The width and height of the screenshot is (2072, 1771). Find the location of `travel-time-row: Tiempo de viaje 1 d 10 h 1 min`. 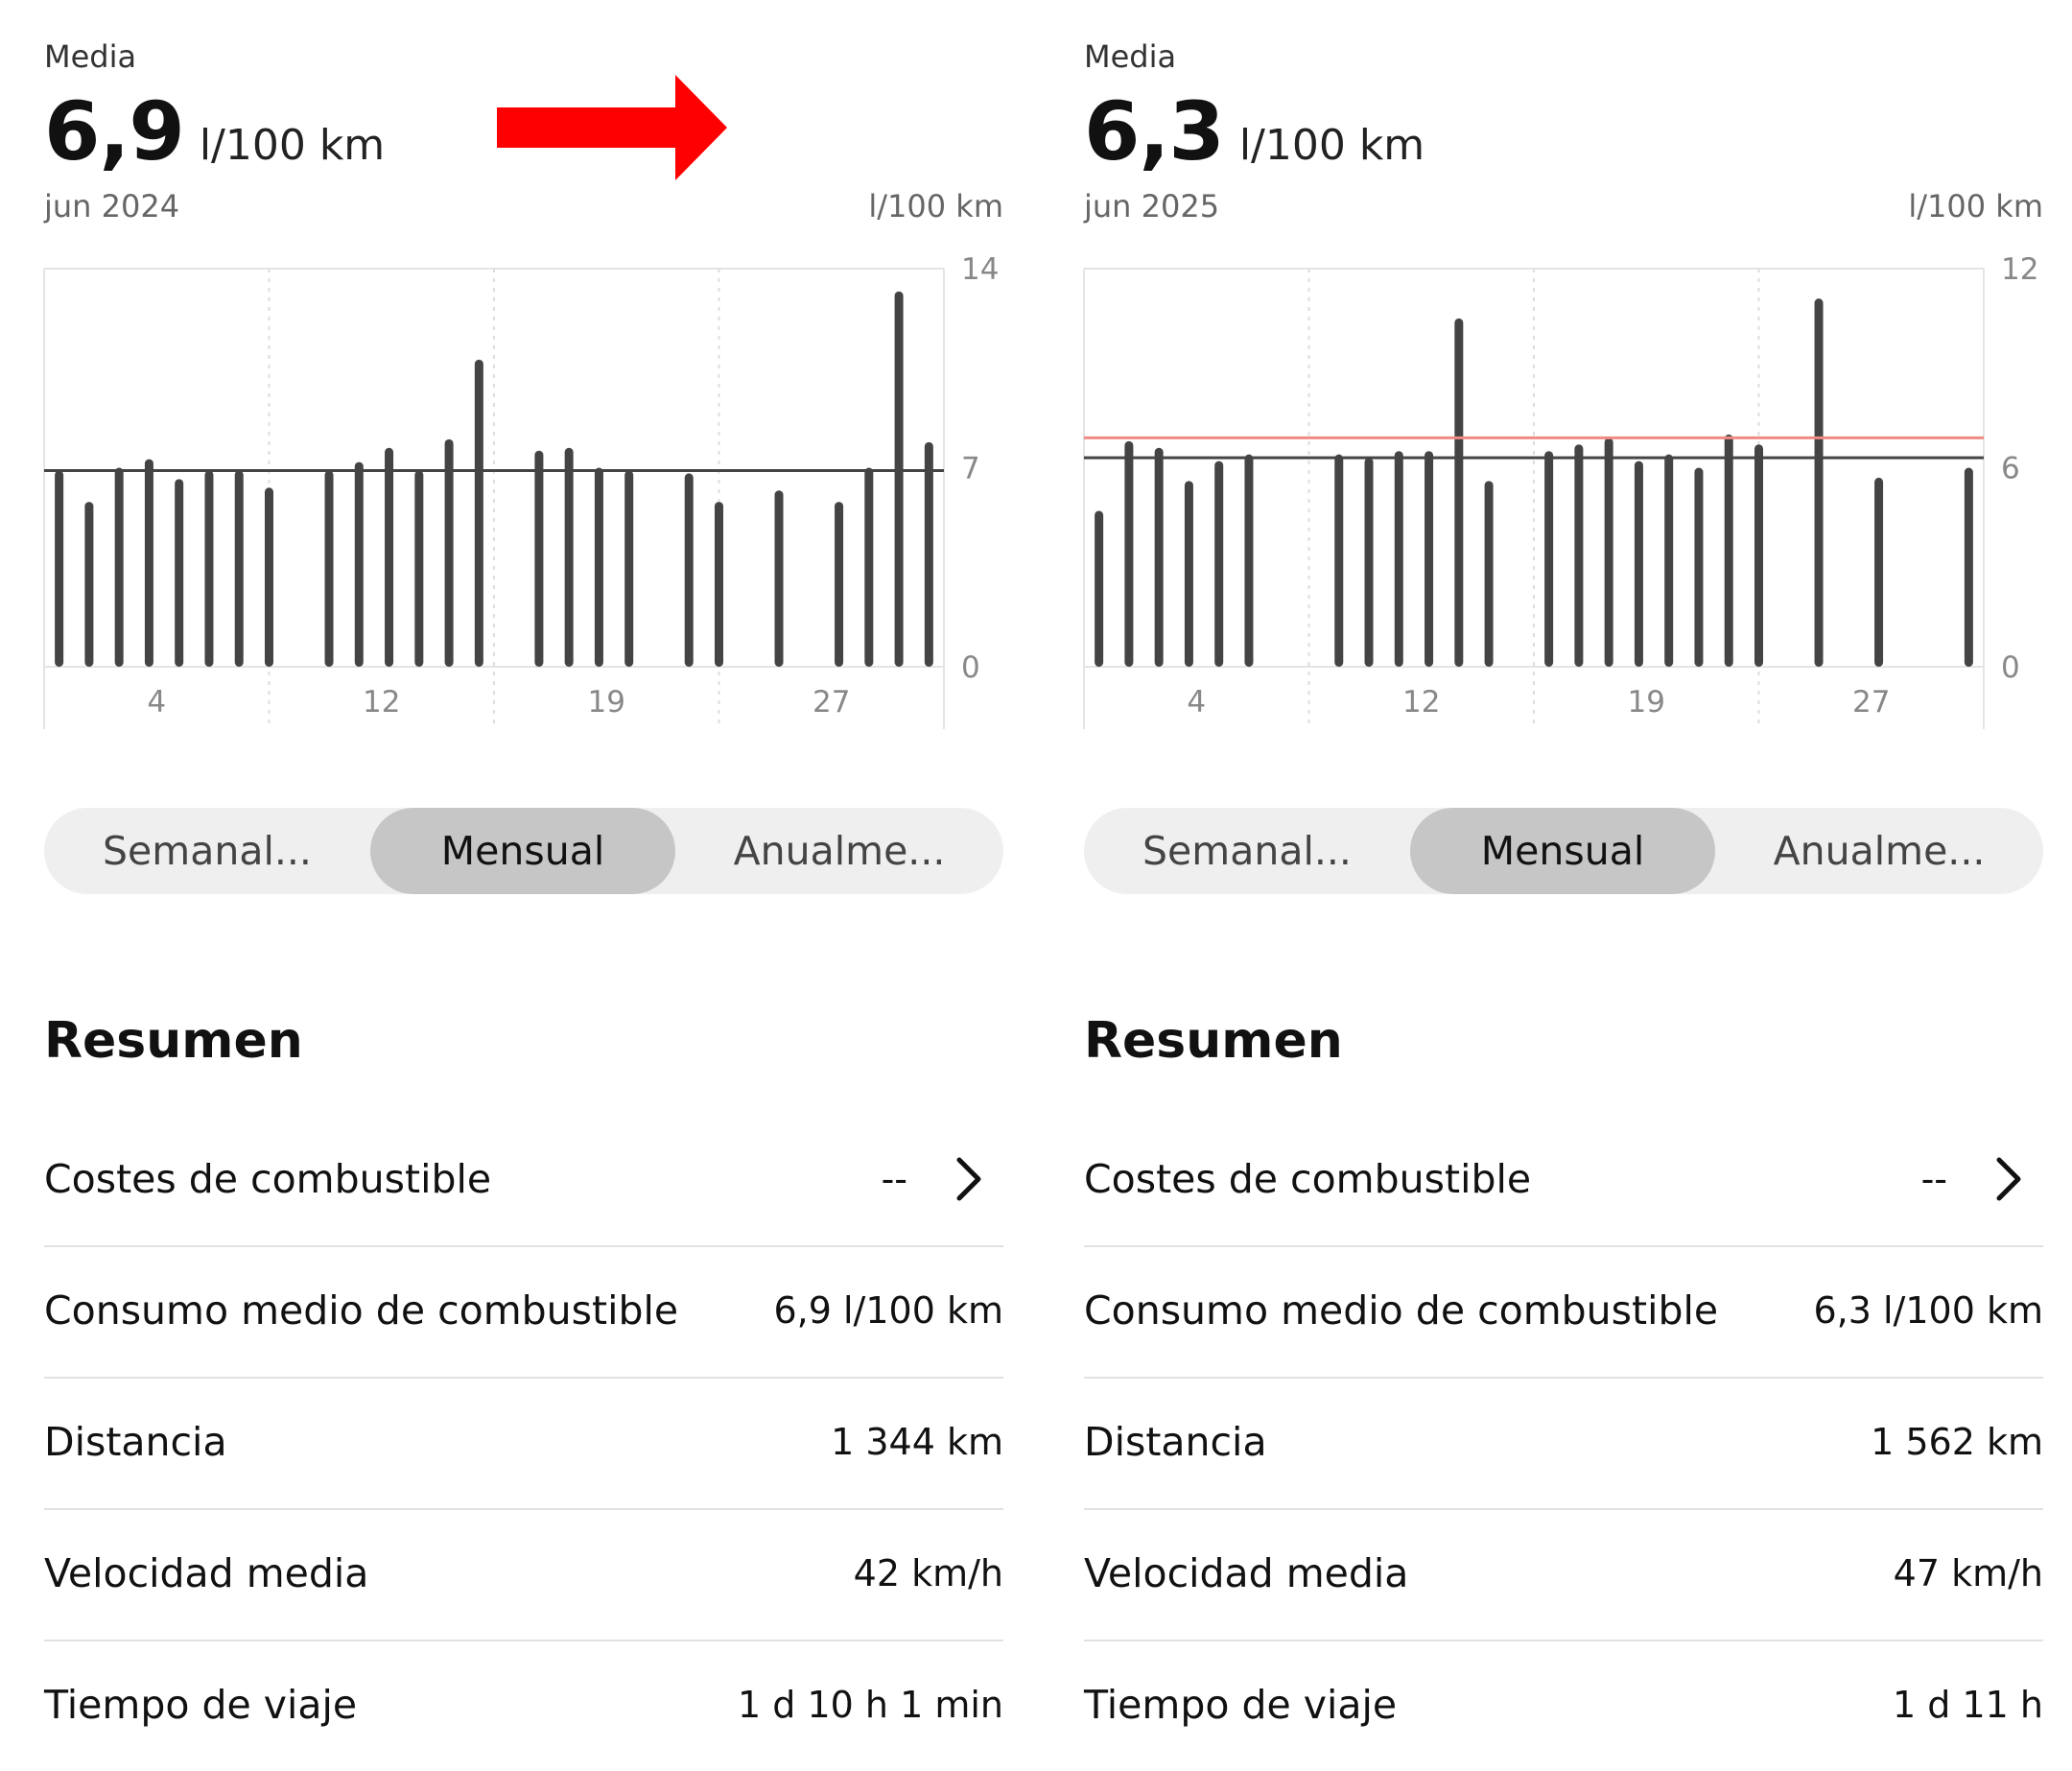

travel-time-row: Tiempo de viaje 1 d 10 h 1 min is located at coordinates (523, 1706).